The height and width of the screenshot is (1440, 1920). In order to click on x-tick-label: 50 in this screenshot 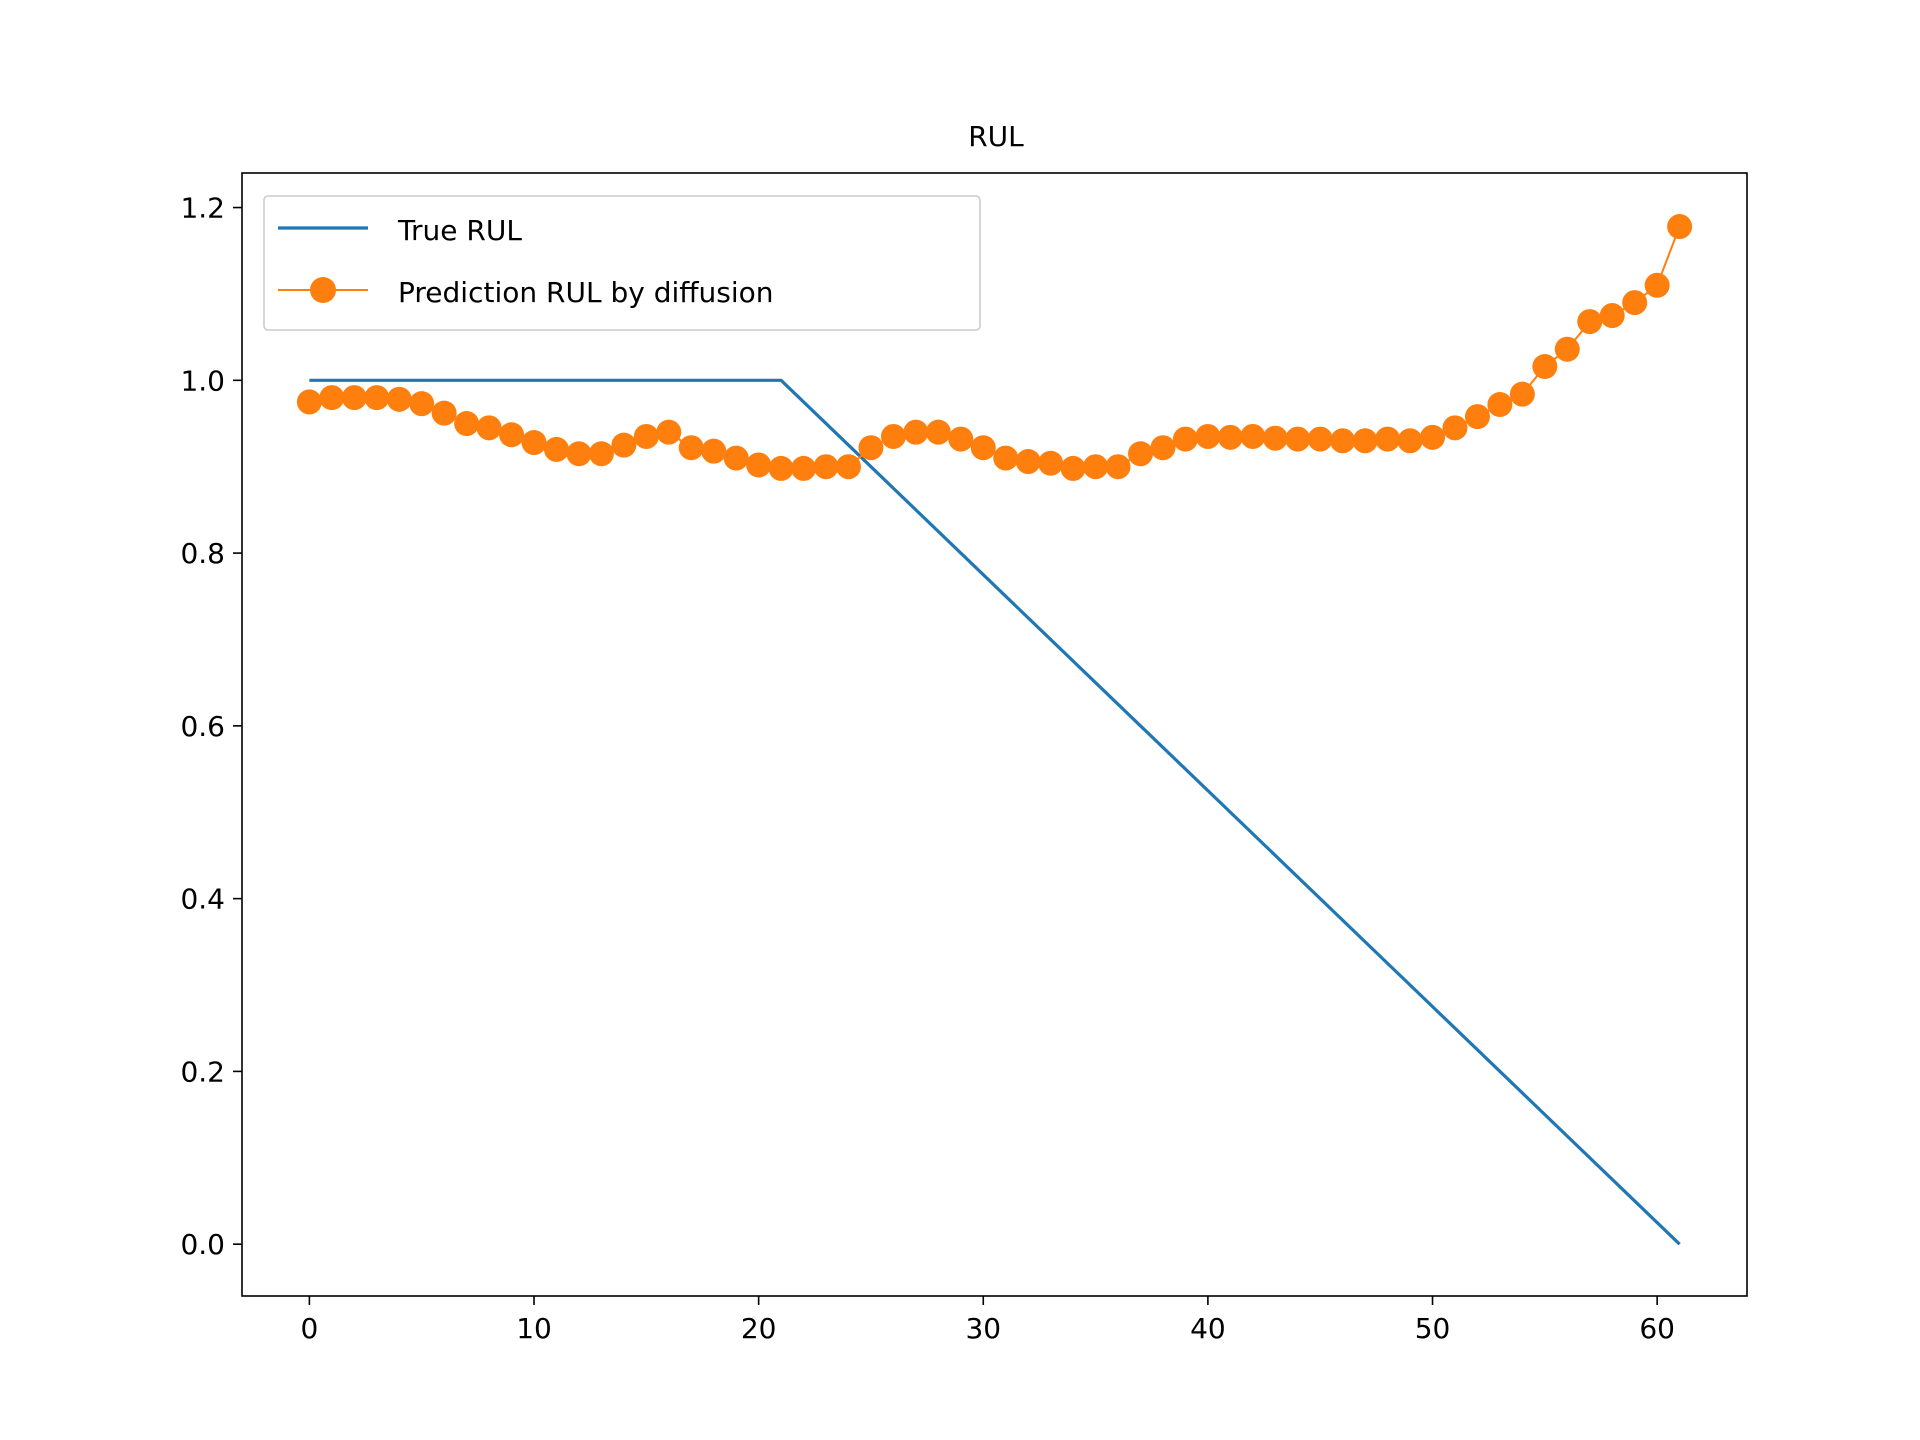, I will do `click(1433, 1328)`.